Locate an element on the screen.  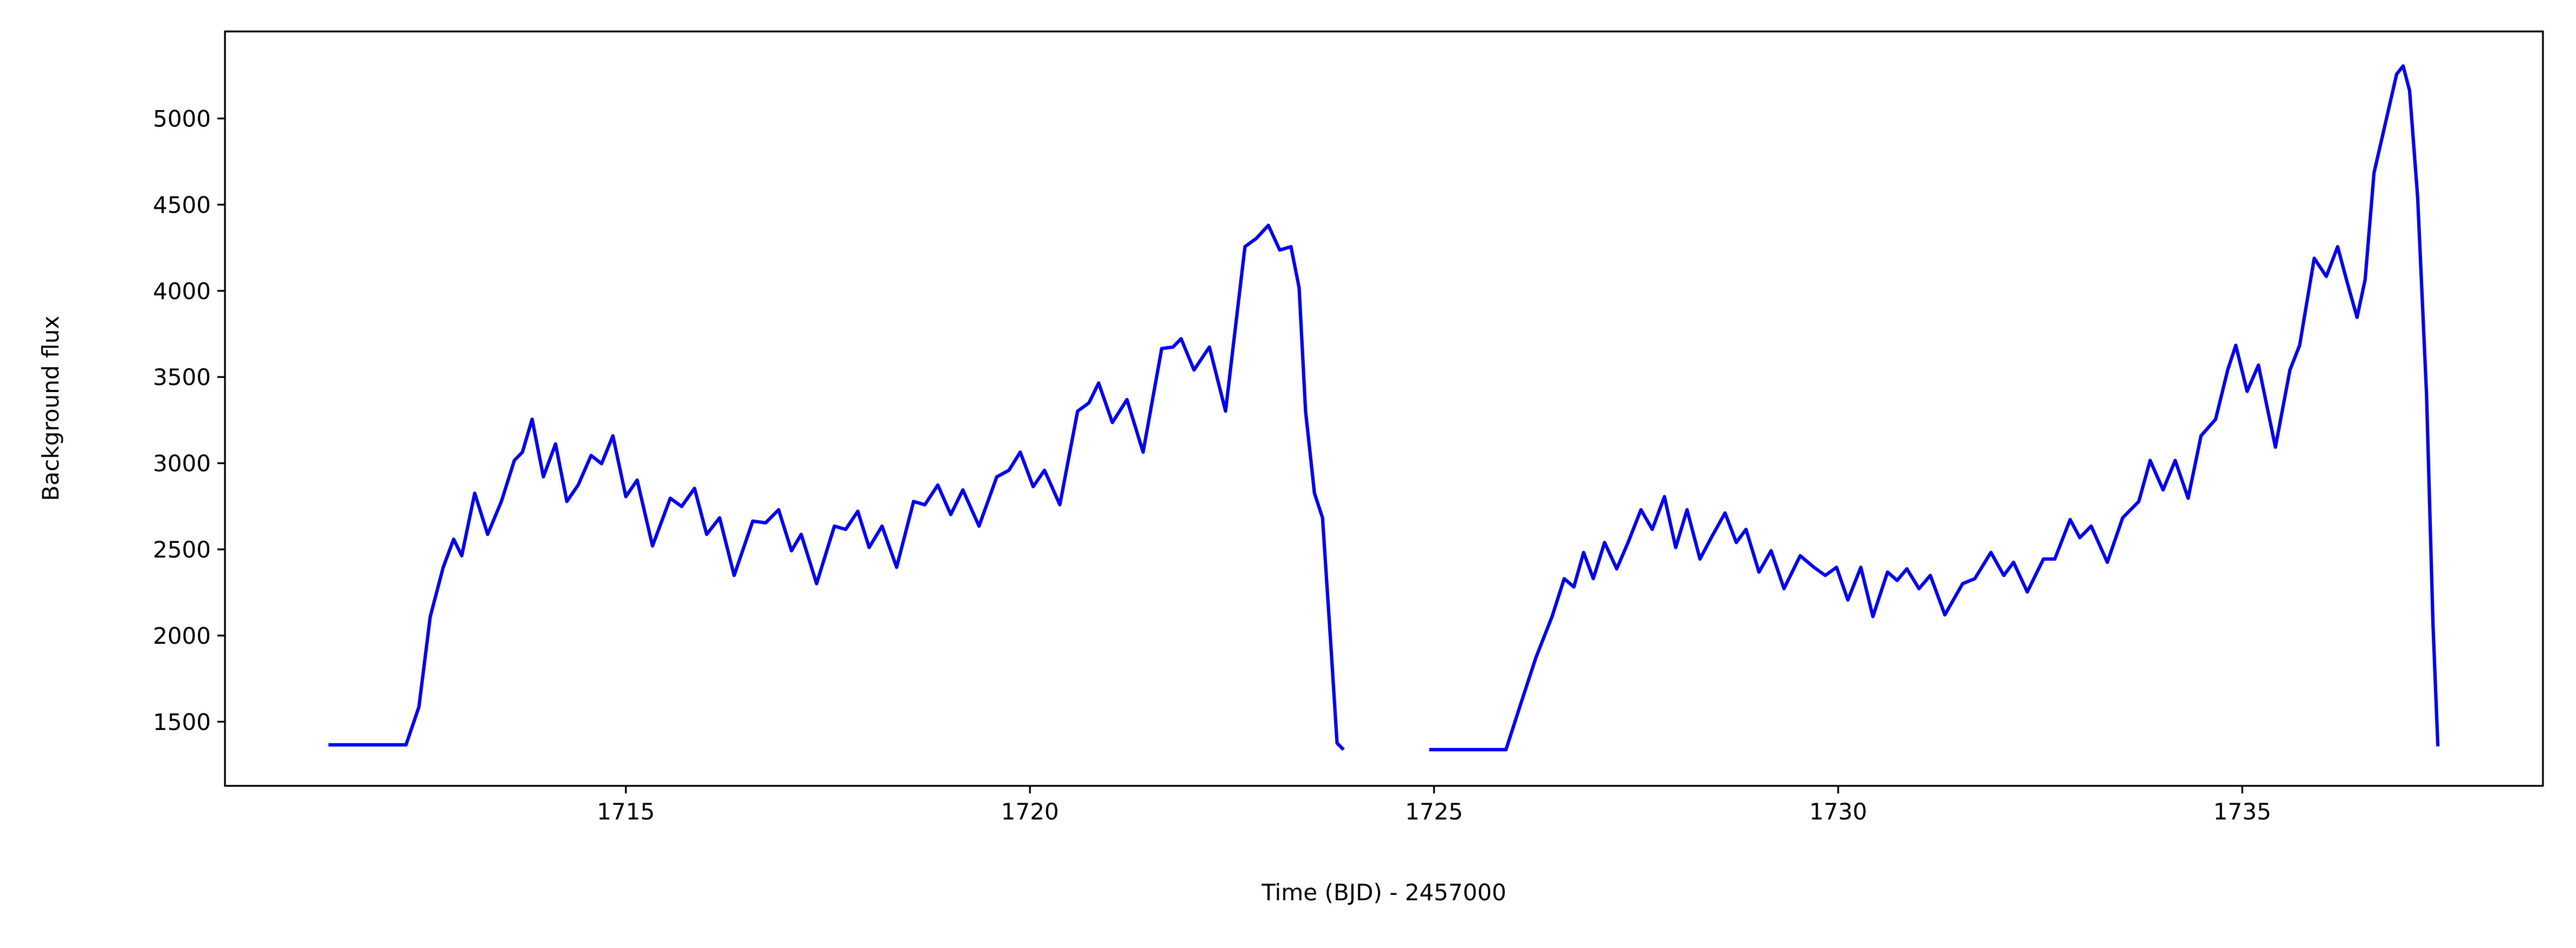
y-tick-label: 2000 is located at coordinates (182, 636).